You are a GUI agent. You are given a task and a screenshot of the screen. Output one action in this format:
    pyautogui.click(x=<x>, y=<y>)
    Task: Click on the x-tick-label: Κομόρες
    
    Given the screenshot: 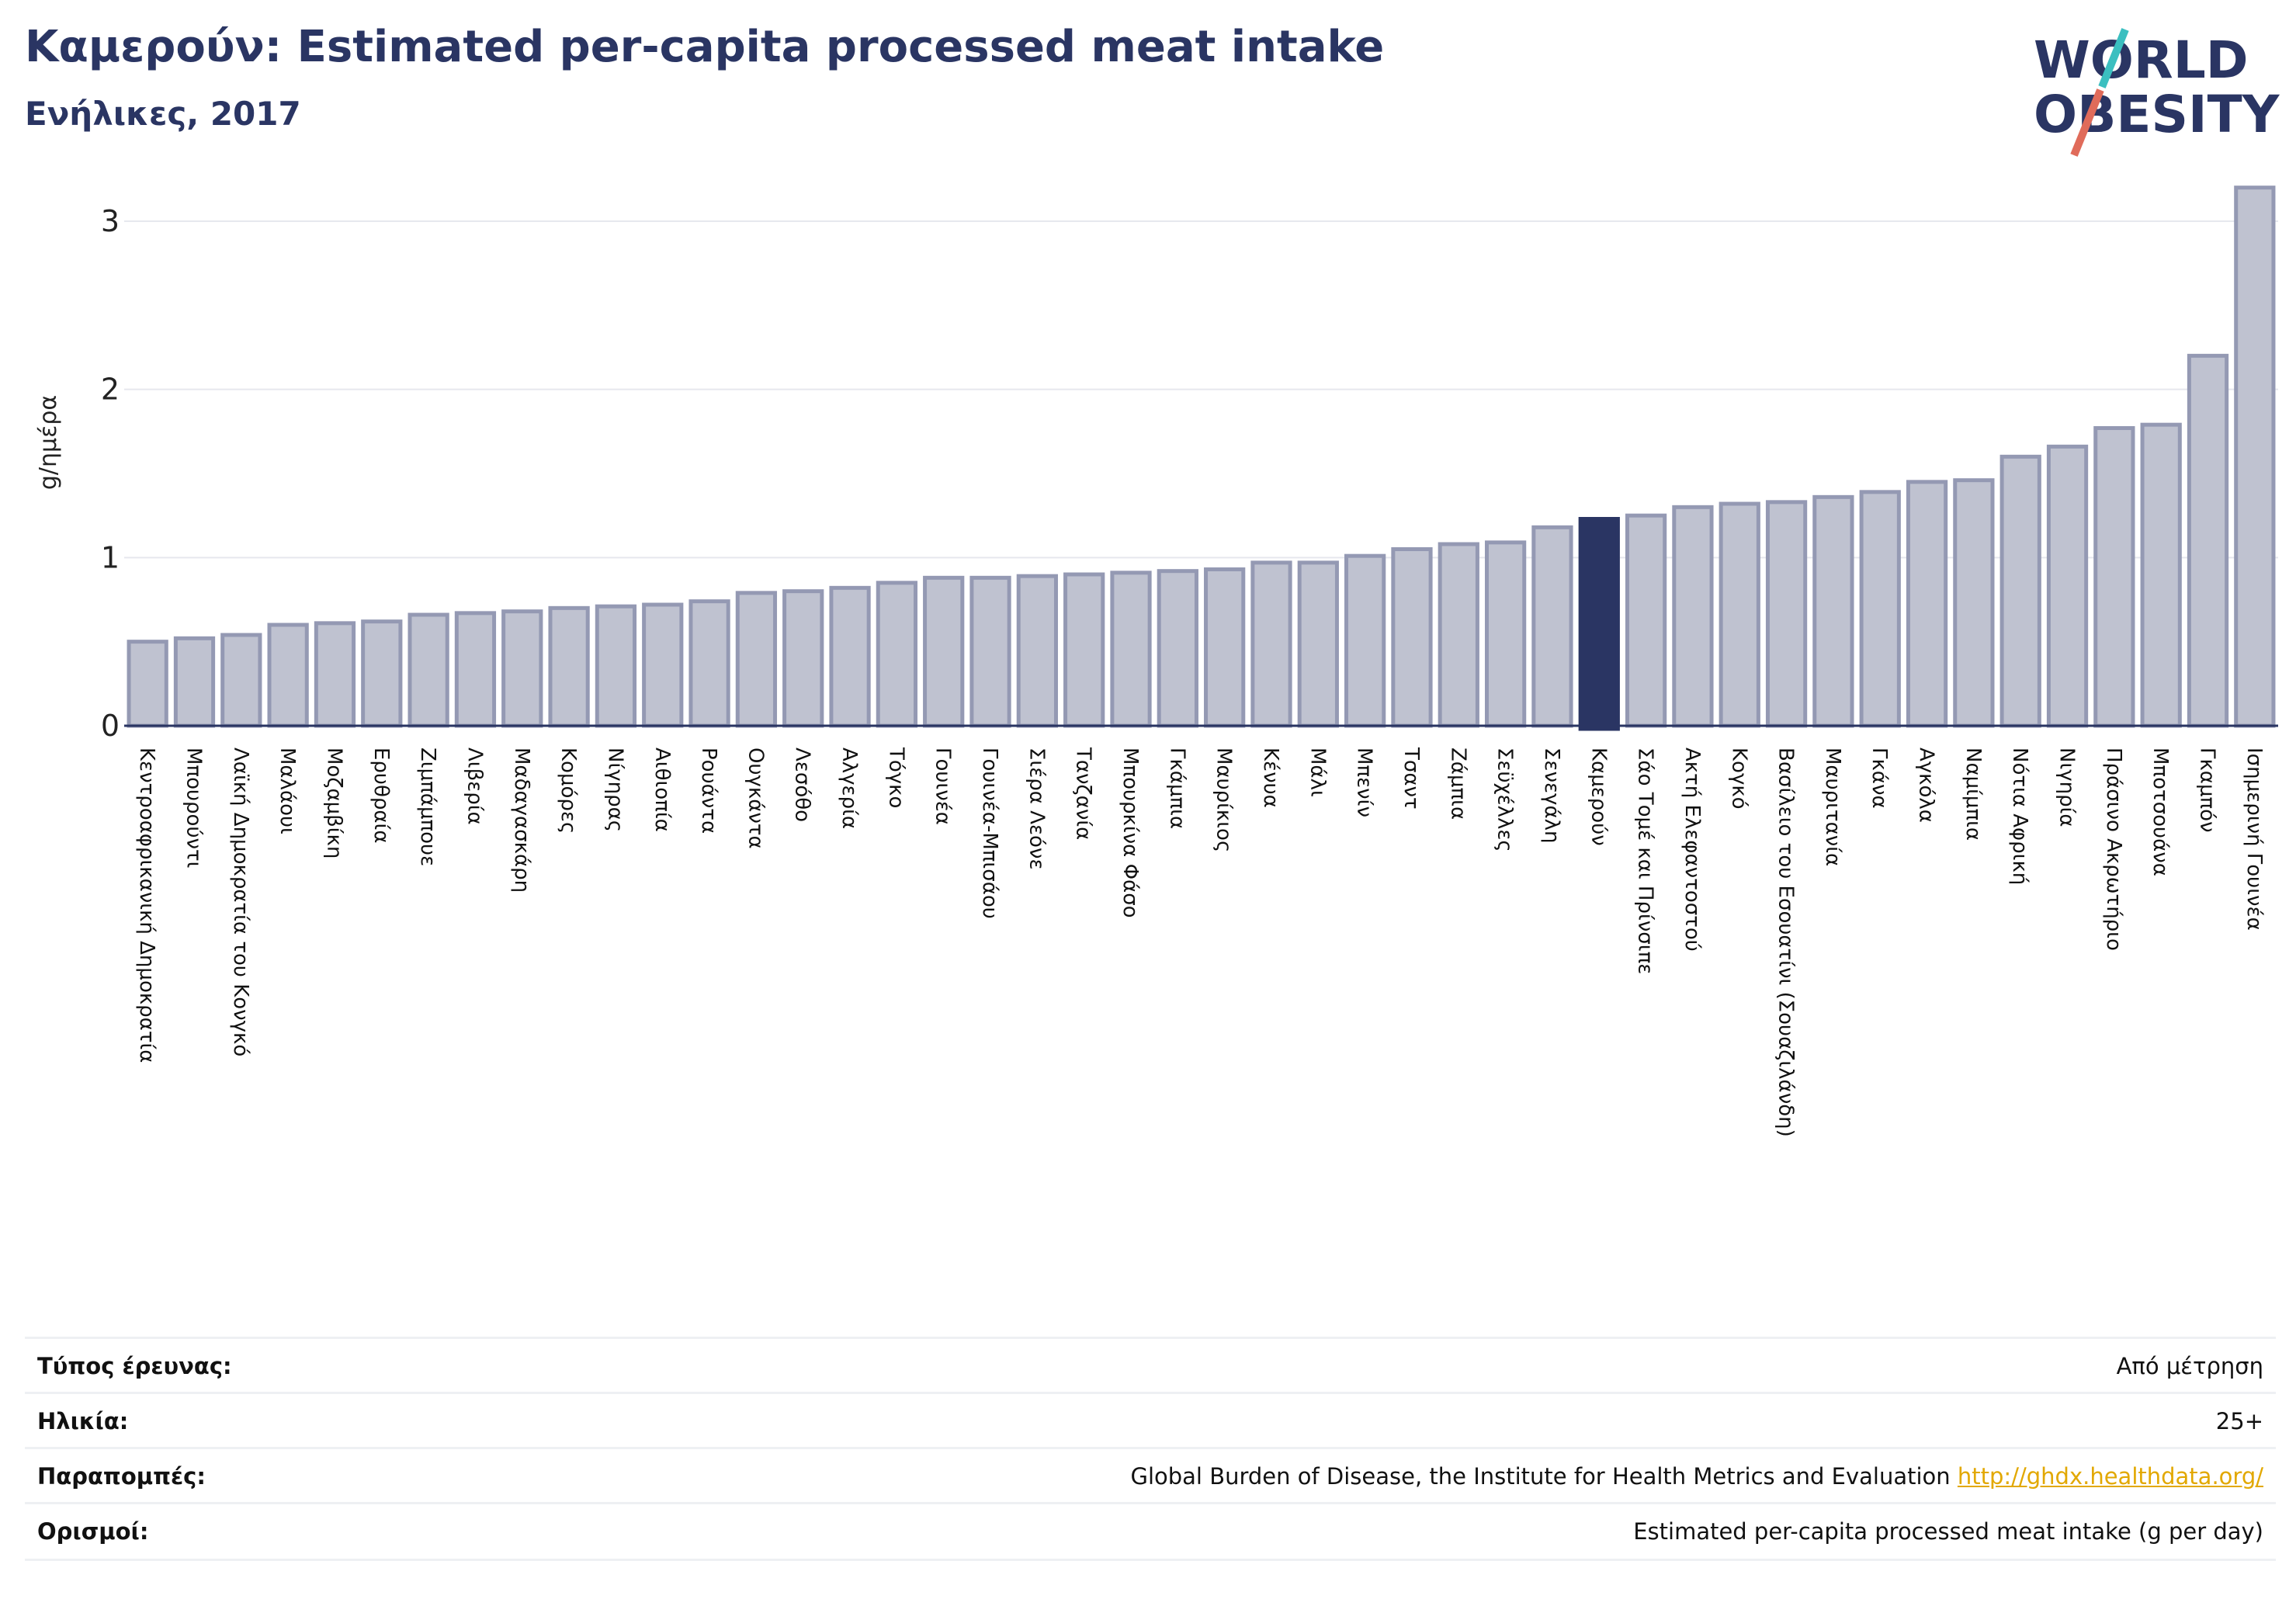 What is the action you would take?
    pyautogui.click(x=568, y=790)
    